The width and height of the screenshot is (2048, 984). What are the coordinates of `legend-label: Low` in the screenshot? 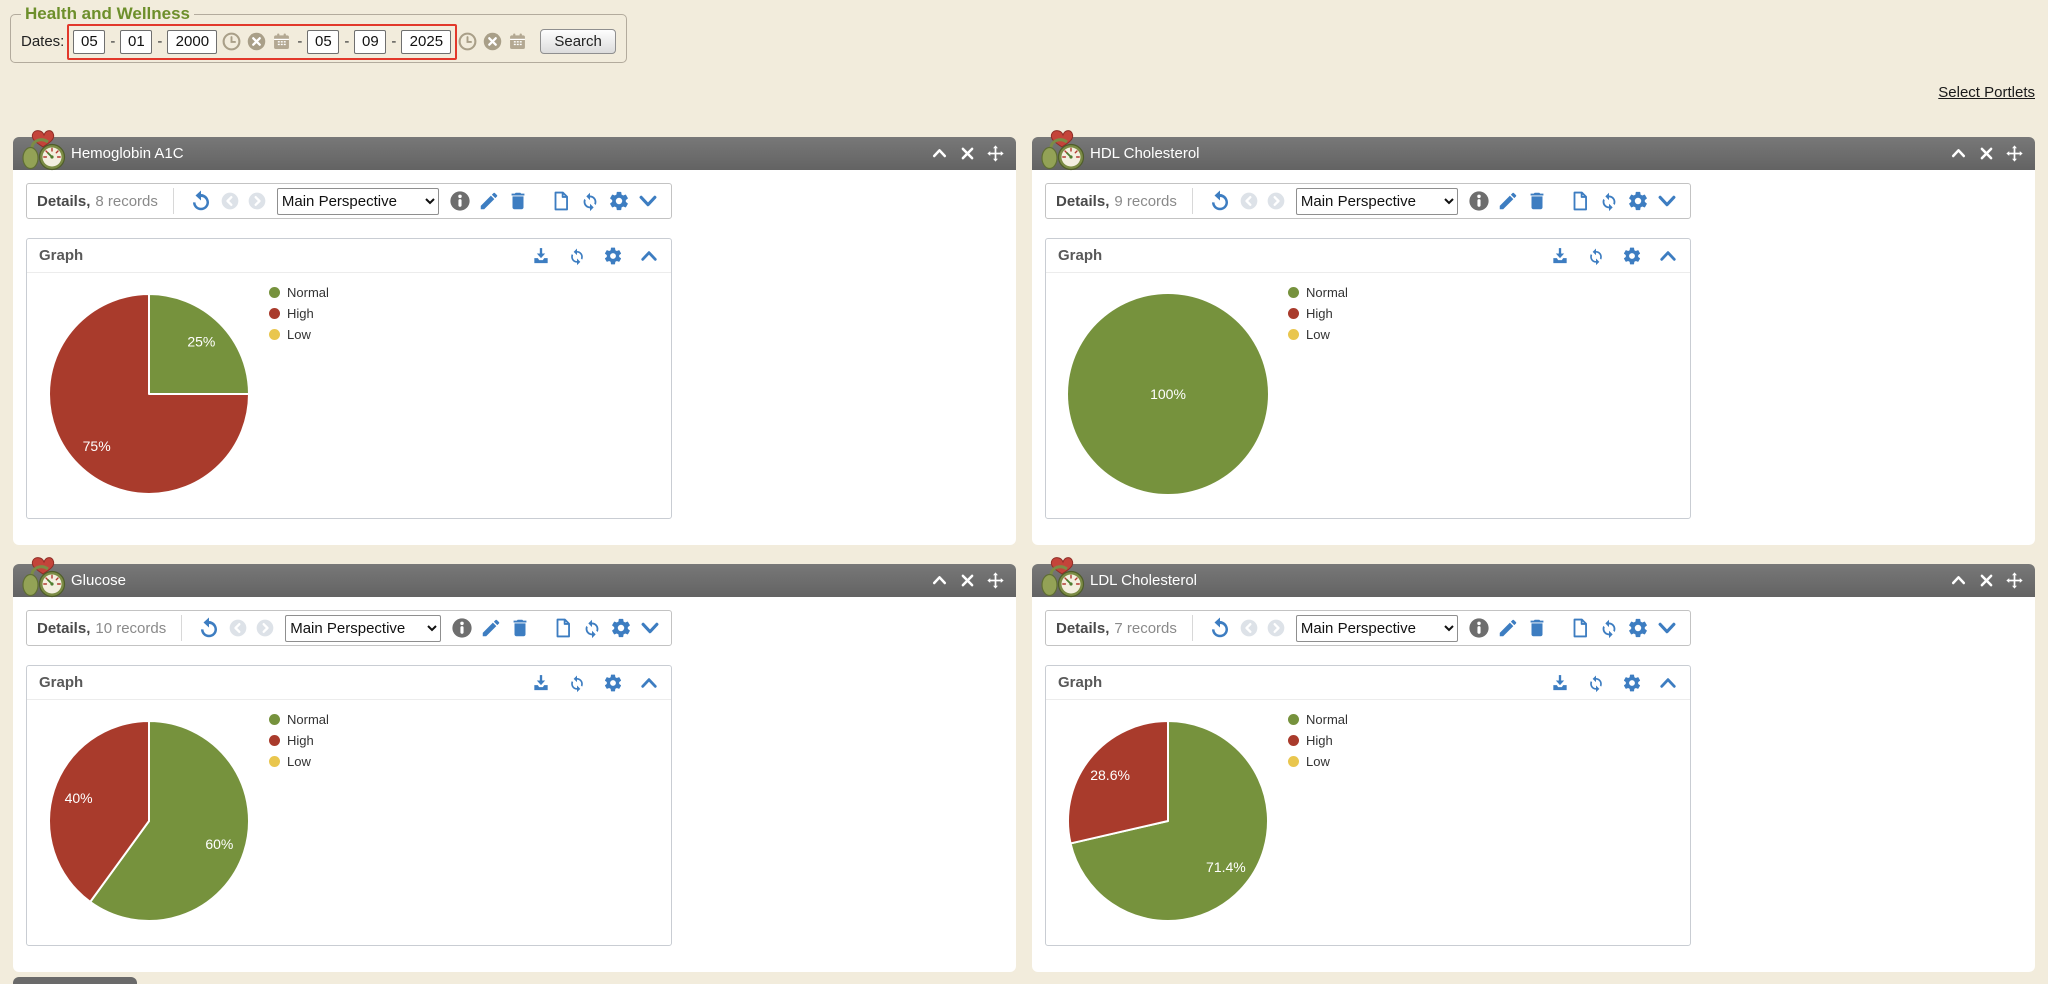 It's located at (299, 761).